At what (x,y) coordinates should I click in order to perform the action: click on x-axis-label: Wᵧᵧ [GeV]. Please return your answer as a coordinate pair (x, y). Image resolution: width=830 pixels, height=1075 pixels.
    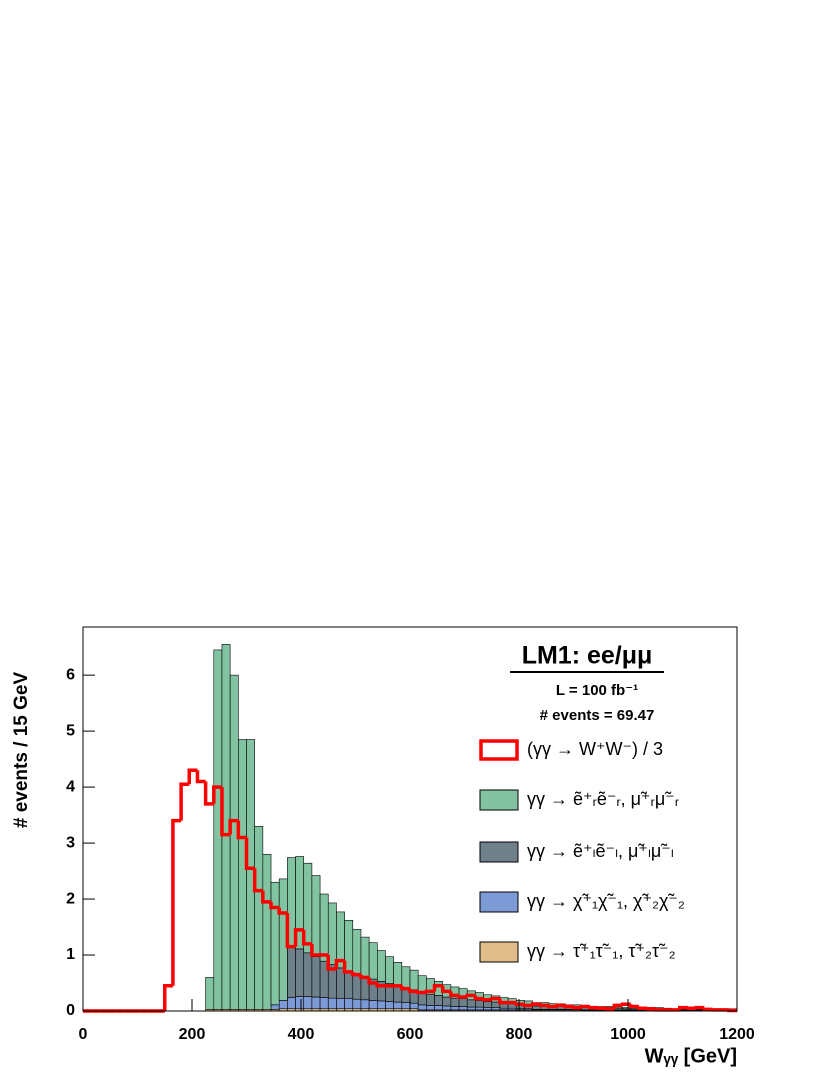
    Looking at the image, I should click on (691, 1056).